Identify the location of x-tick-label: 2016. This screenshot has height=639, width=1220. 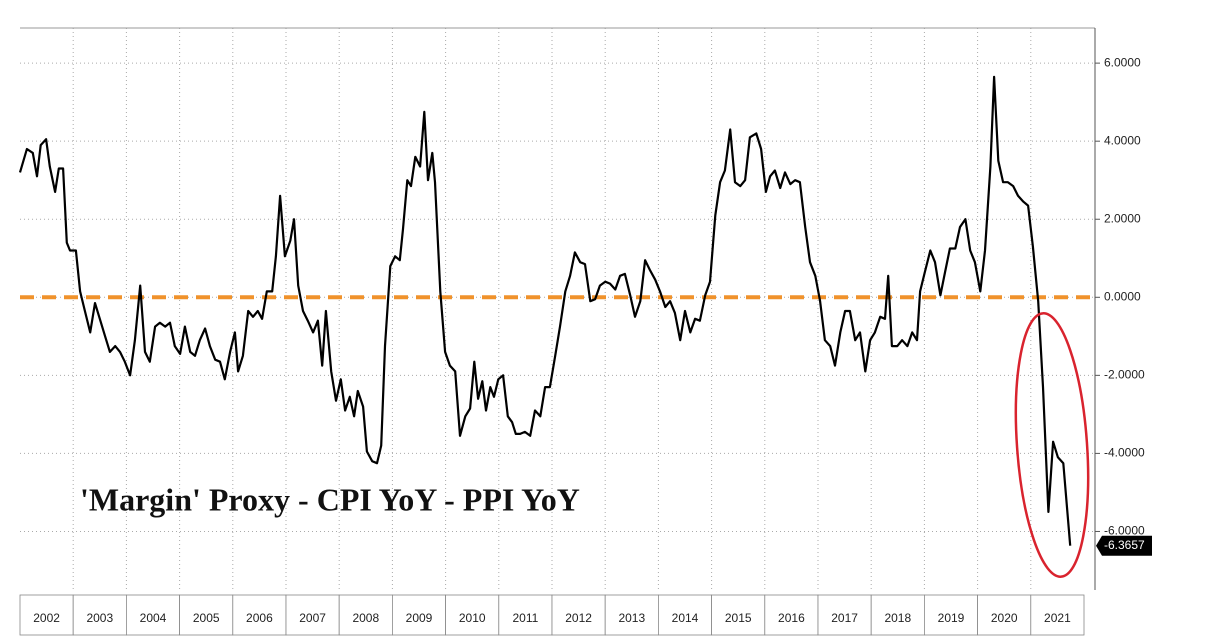
(791, 618).